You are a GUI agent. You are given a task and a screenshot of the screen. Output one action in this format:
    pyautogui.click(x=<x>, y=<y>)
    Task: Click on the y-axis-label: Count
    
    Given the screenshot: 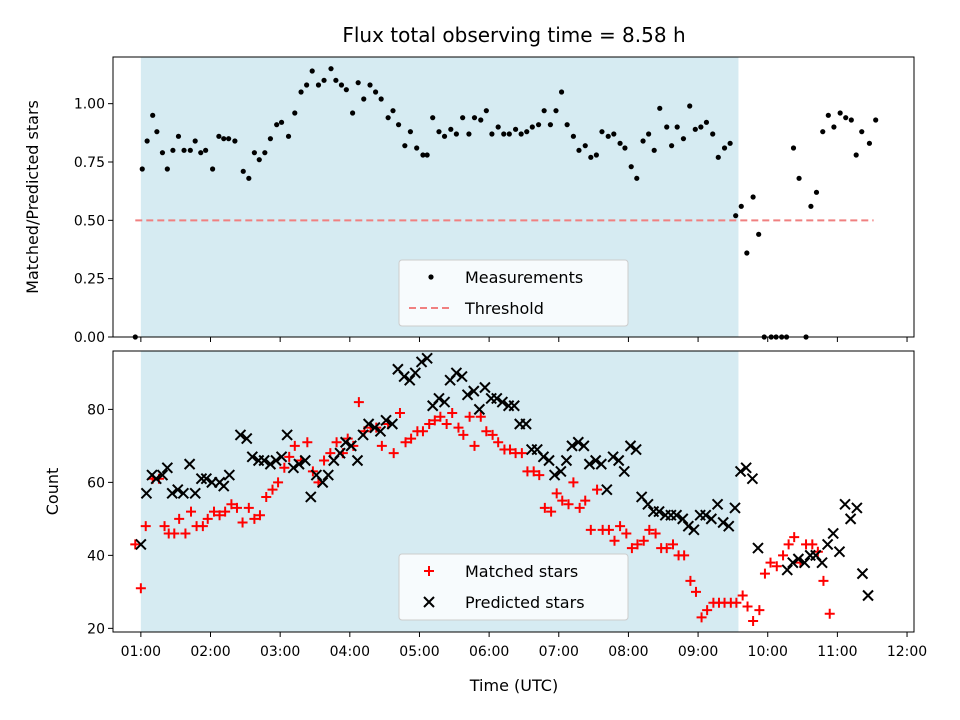 What is the action you would take?
    pyautogui.click(x=52, y=492)
    